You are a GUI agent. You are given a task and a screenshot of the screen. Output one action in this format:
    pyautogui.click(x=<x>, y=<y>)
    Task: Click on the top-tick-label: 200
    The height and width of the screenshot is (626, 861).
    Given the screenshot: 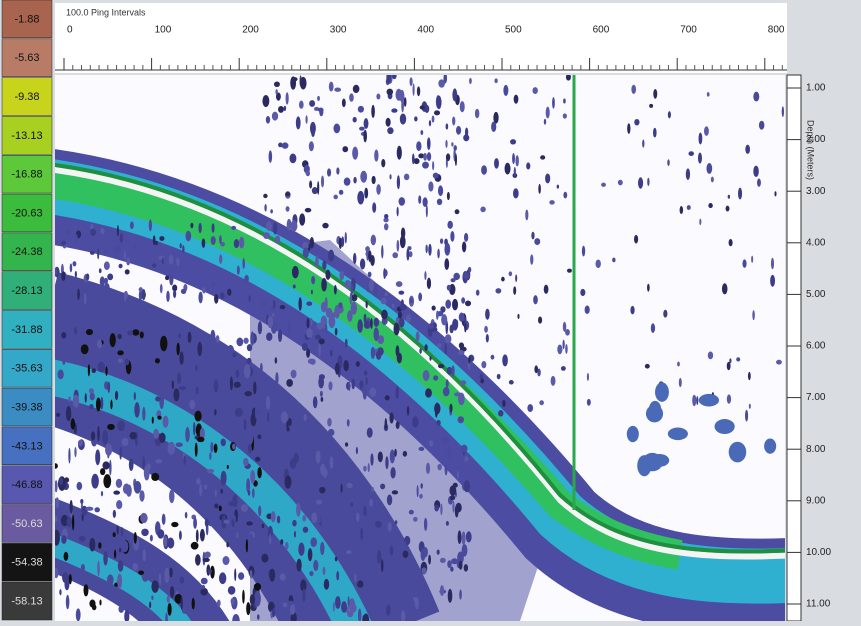 What is the action you would take?
    pyautogui.click(x=250, y=30)
    